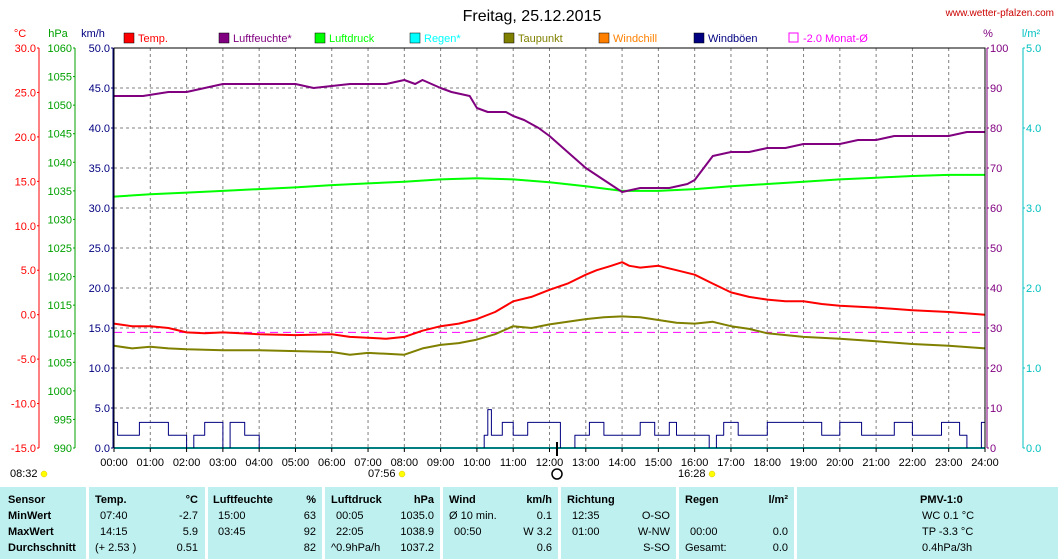 This screenshot has width=1058, height=559. Describe the element at coordinates (947, 548) in the screenshot. I see `pmv-pressure-trend: 0.4hPa/3h` at that location.